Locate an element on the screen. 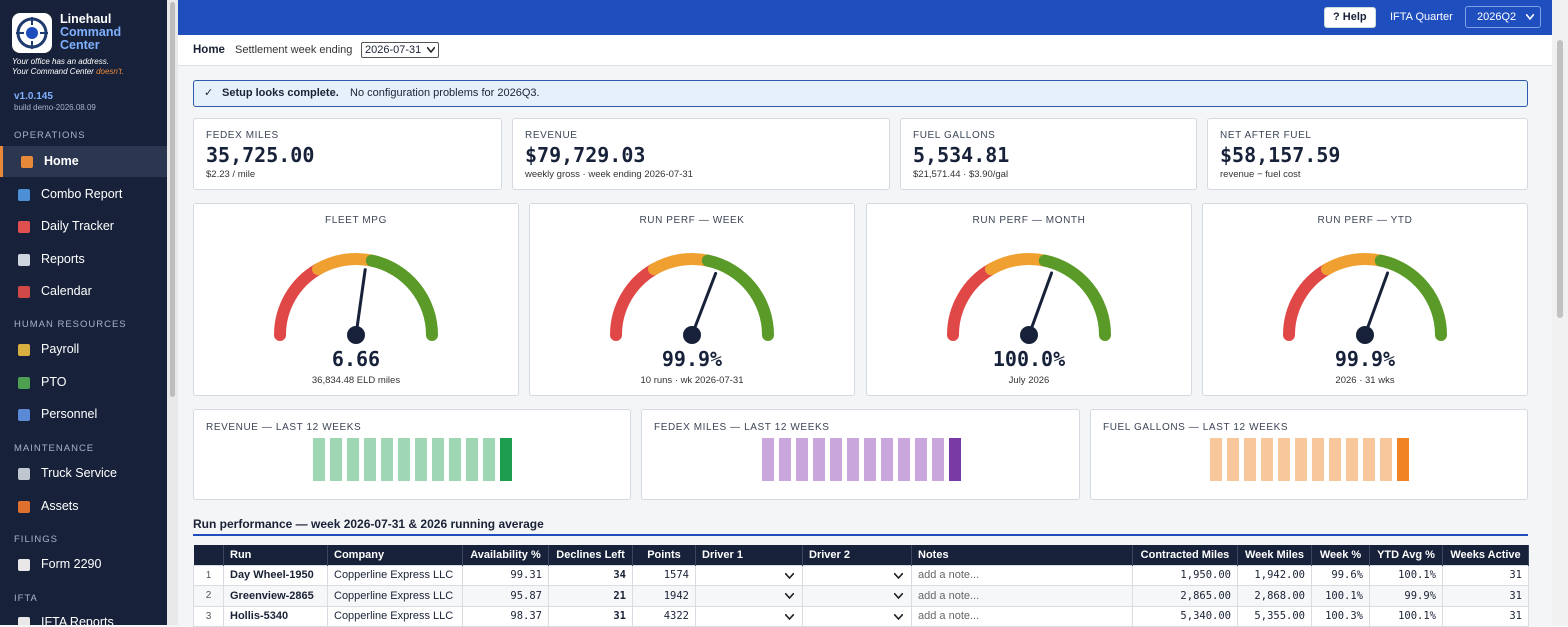  nav-item: Payroll is located at coordinates (83, 349).